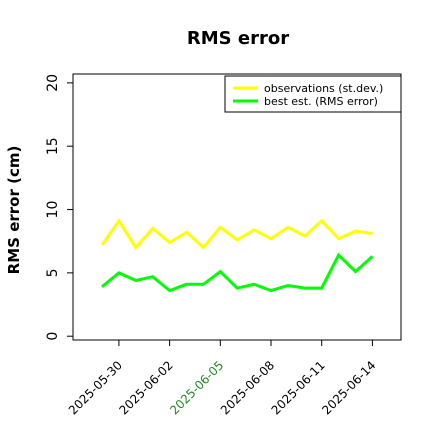  I want to click on series-line-best-estimate, so click(237, 272).